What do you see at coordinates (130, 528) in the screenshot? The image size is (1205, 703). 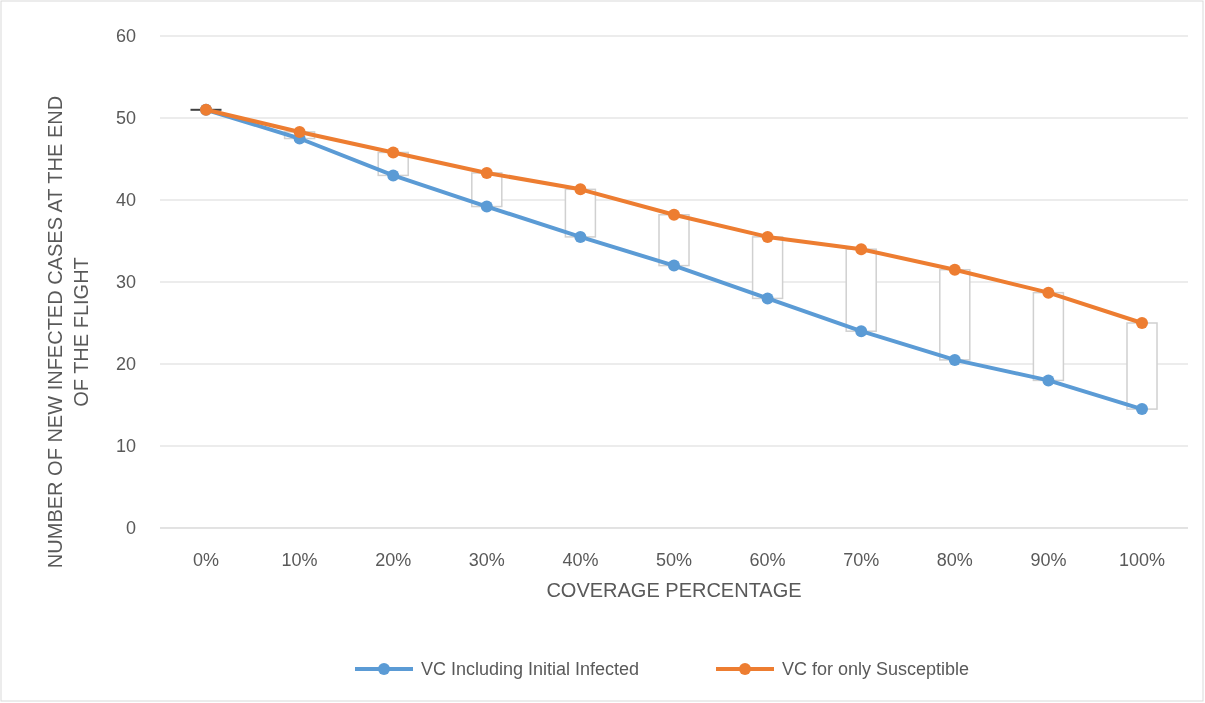 I see `y-tick-label: 0` at bounding box center [130, 528].